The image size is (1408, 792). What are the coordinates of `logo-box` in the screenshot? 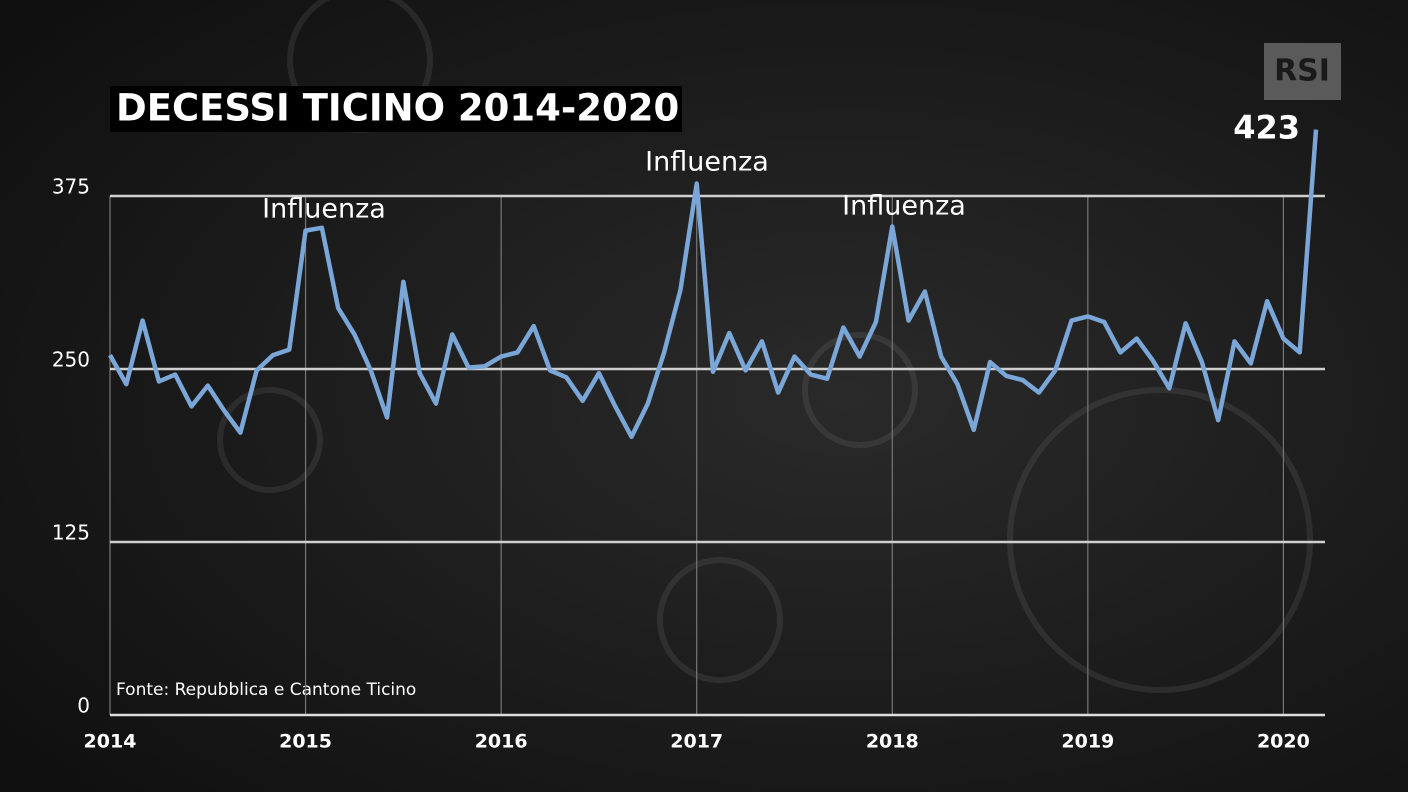 It's located at (1302, 71).